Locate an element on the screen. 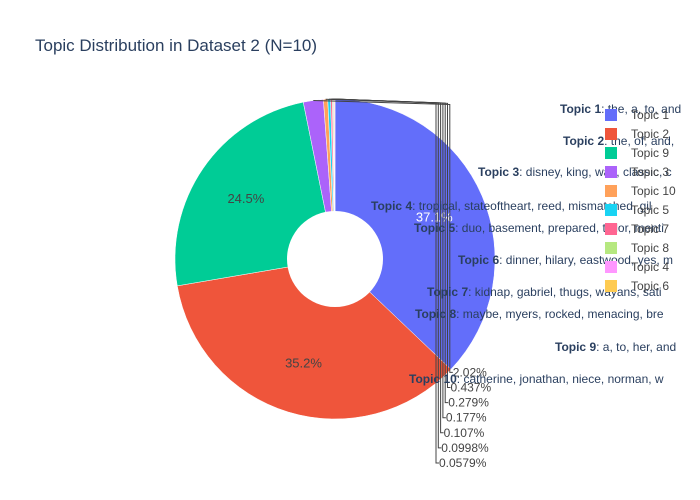  legend-item-topic-2: Topic 2 is located at coordinates (637, 134).